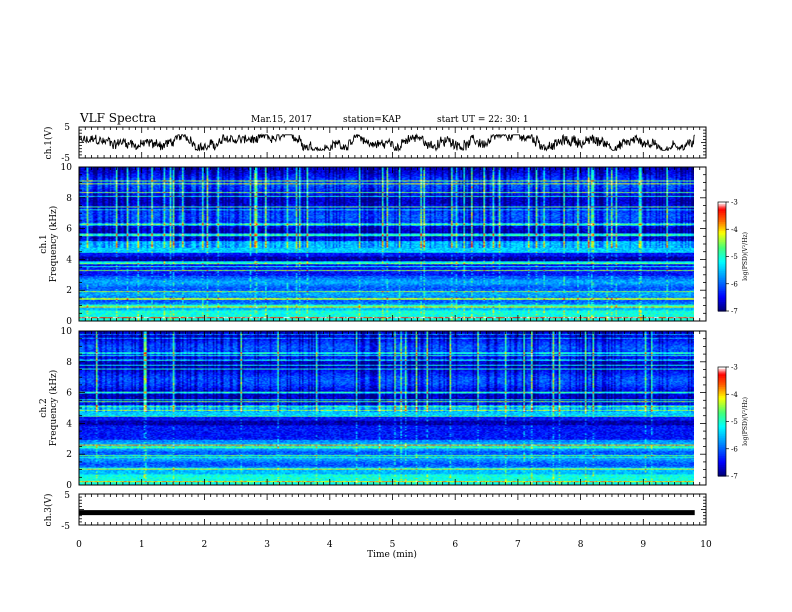 The image size is (792, 612). I want to click on ch2-spectrogram-ylabel-channel: ch.2, so click(44, 407).